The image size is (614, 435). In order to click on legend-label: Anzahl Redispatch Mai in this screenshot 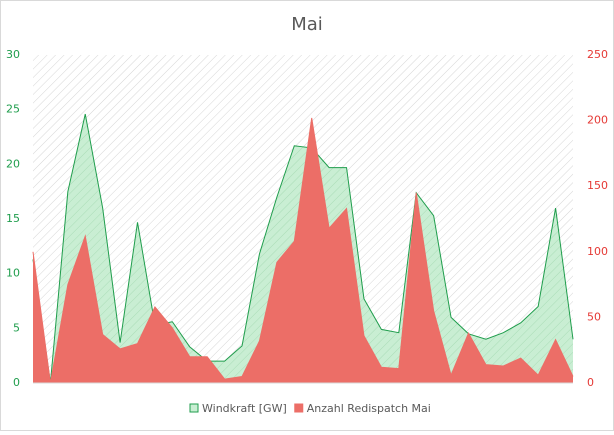, I will do `click(369, 408)`.